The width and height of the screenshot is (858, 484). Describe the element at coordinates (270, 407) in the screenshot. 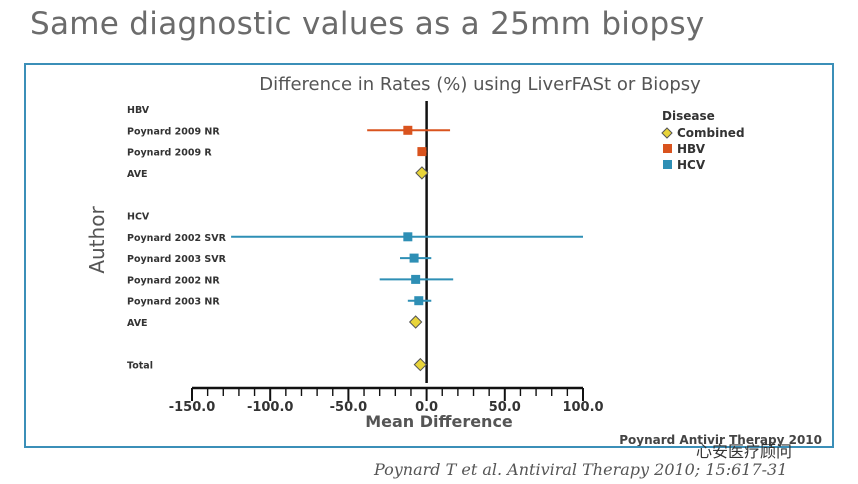

I see `x-tick-label: -100.0` at that location.